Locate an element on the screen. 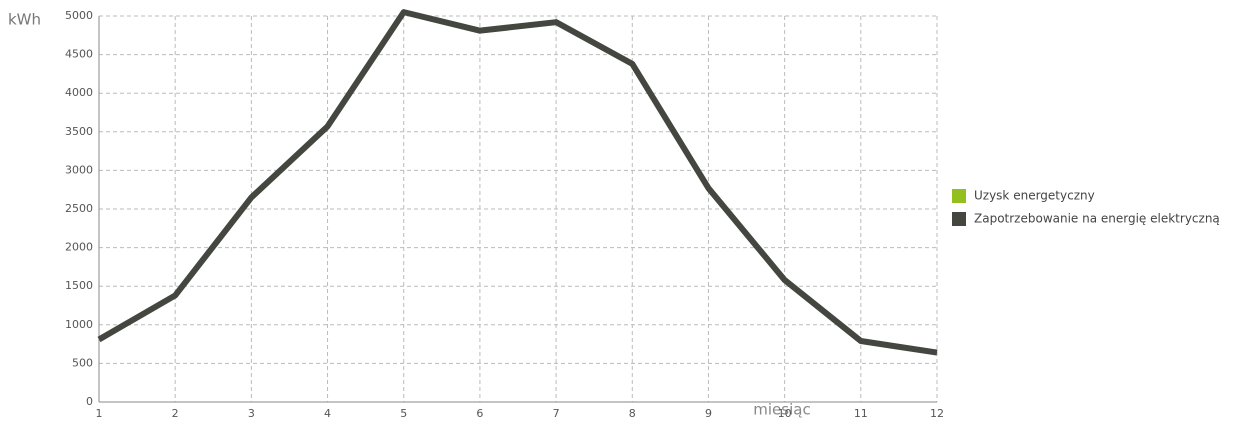 This screenshot has height=421, width=1234. legend-label: Uzysk energetyczny is located at coordinates (1034, 196).